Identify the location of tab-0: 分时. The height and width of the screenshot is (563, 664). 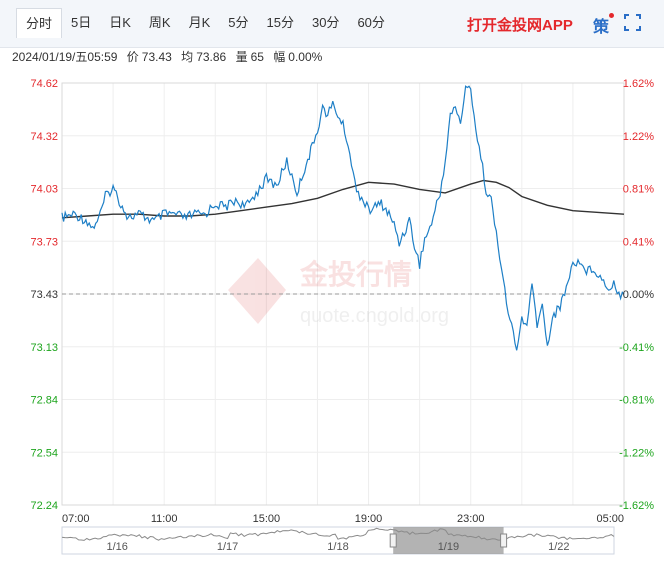
(39, 23).